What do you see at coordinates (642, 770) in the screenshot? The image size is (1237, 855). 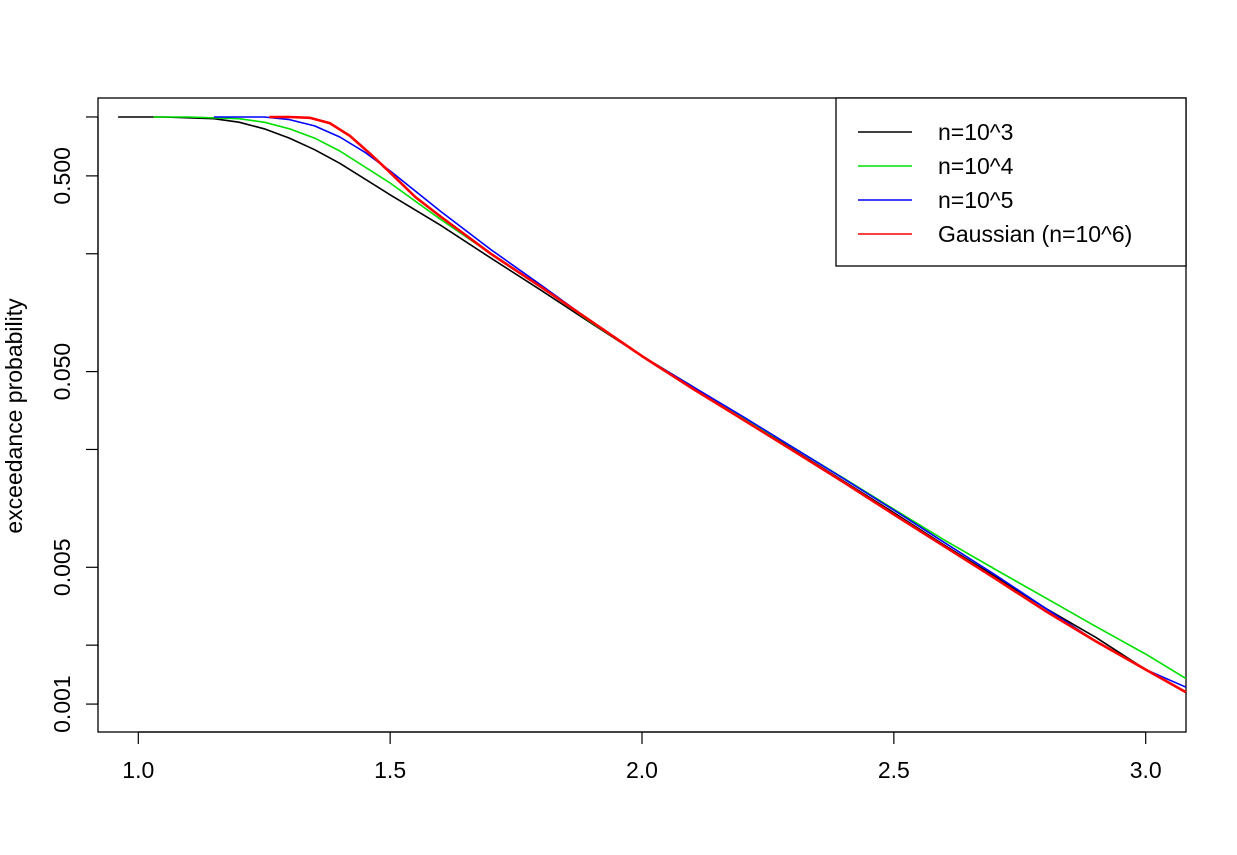 I see `x-tick-label: 2.0` at bounding box center [642, 770].